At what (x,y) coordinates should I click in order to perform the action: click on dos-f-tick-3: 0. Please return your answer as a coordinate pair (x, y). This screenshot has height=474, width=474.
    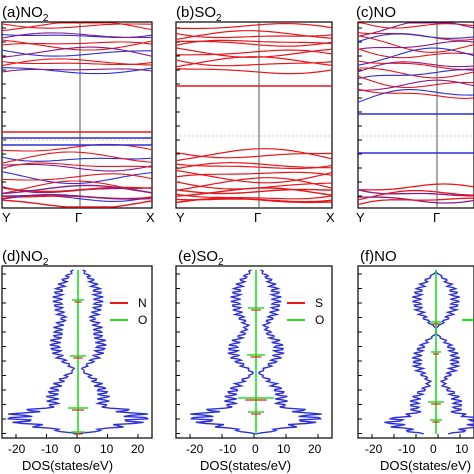
    Looking at the image, I should click on (433, 449).